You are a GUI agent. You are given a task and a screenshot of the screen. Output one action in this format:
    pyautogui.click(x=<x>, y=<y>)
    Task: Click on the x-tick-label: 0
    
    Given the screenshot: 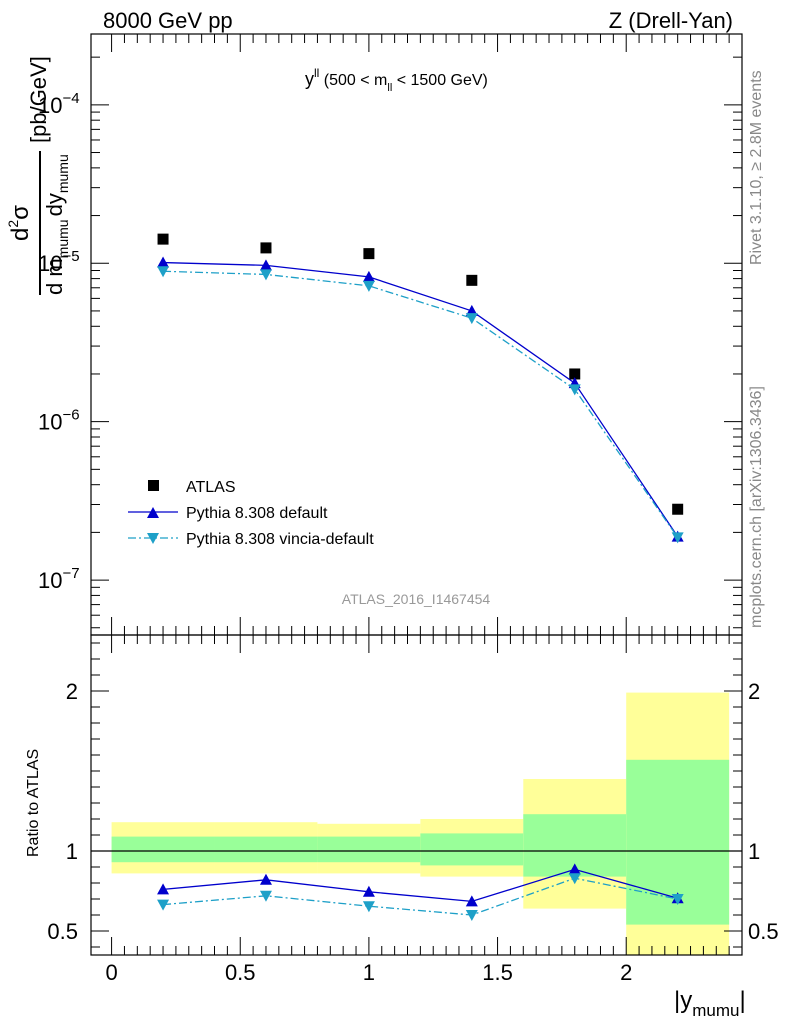 What is the action you would take?
    pyautogui.click(x=111, y=972)
    